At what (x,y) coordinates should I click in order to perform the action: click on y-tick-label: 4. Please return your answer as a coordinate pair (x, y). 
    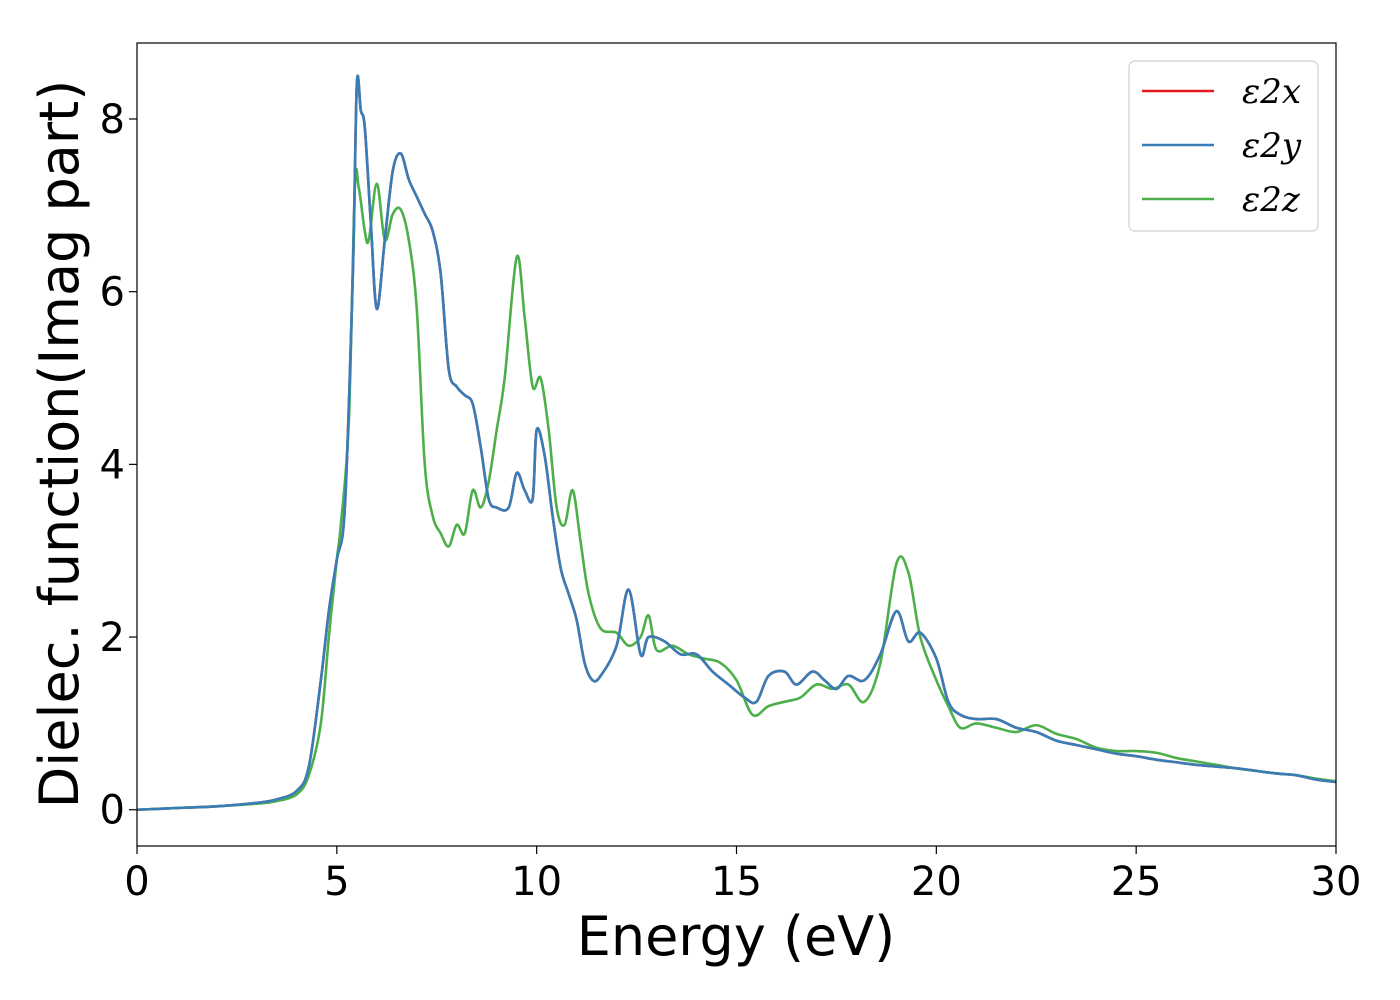
    Looking at the image, I should click on (112, 465).